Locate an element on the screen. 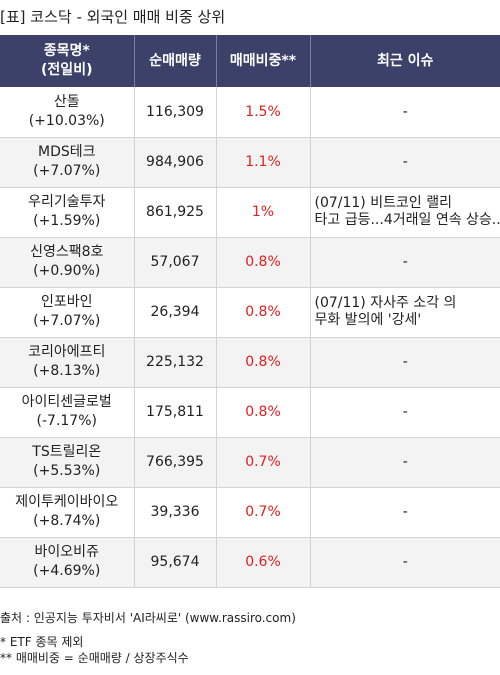 The width and height of the screenshot is (500, 675). stock-change: (+1.59%) is located at coordinates (67, 221).